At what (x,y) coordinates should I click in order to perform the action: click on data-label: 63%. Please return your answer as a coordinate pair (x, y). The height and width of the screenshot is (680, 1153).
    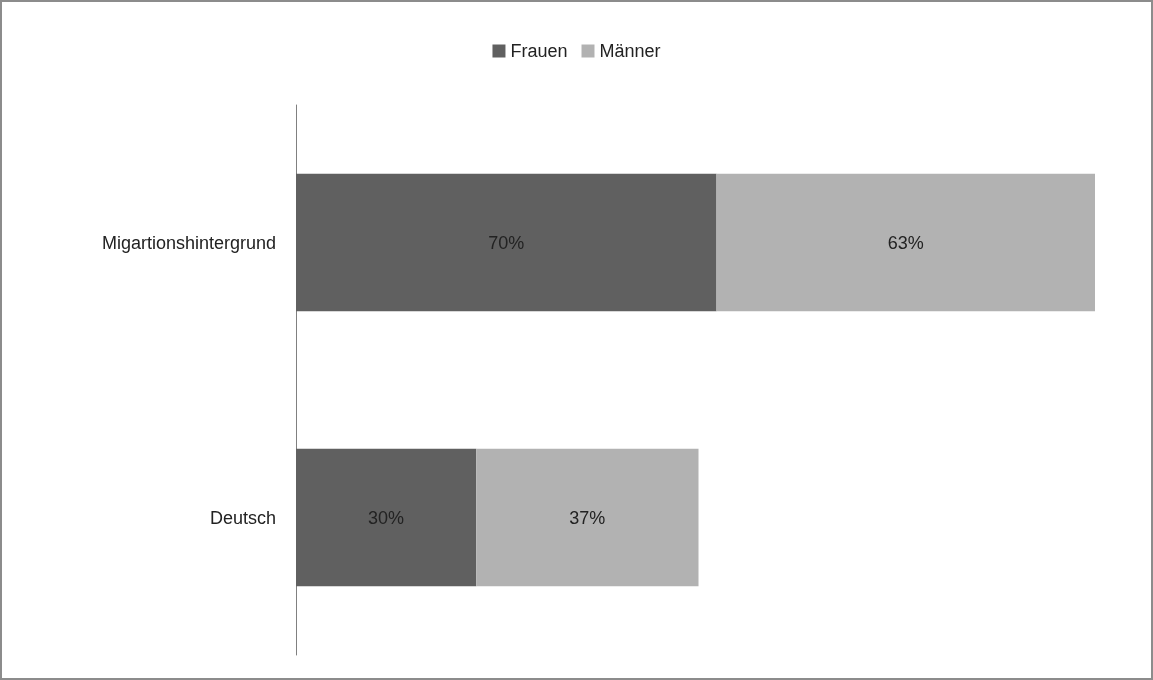
    Looking at the image, I should click on (905, 242).